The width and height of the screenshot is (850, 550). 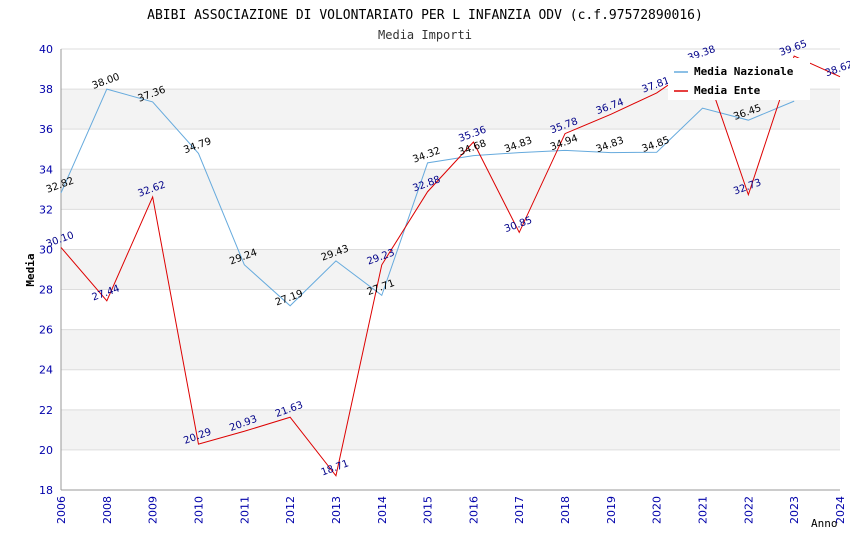 What do you see at coordinates (794, 510) in the screenshot?
I see `x-tick-label: 2023` at bounding box center [794, 510].